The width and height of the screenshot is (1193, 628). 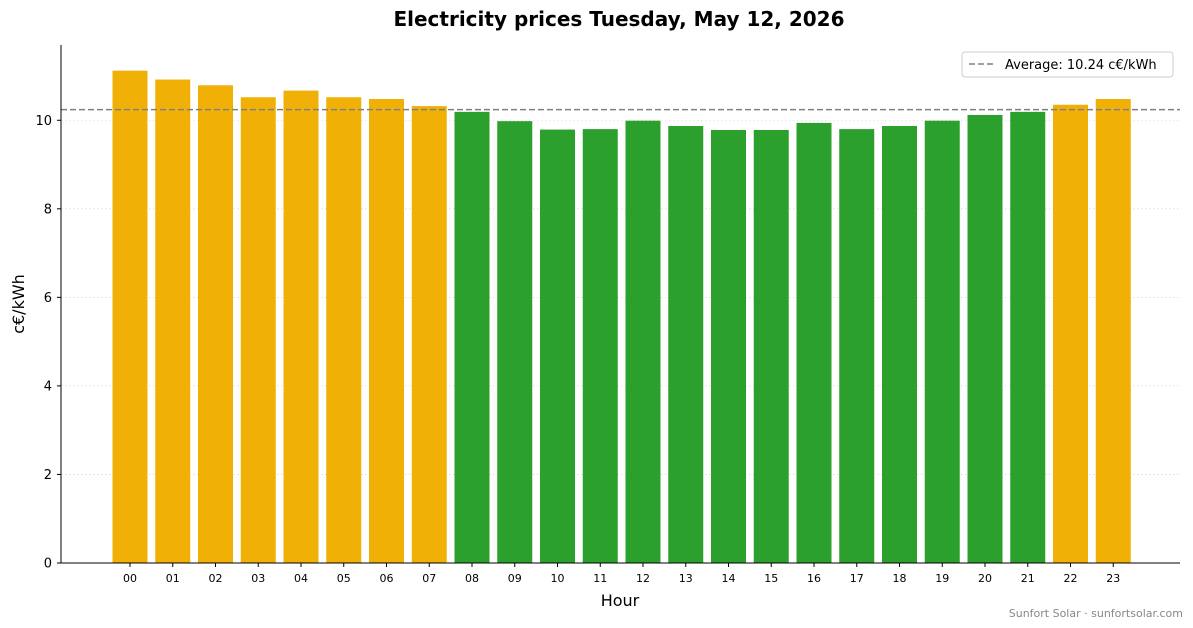 What do you see at coordinates (771, 578) in the screenshot?
I see `x-tick-label: 15` at bounding box center [771, 578].